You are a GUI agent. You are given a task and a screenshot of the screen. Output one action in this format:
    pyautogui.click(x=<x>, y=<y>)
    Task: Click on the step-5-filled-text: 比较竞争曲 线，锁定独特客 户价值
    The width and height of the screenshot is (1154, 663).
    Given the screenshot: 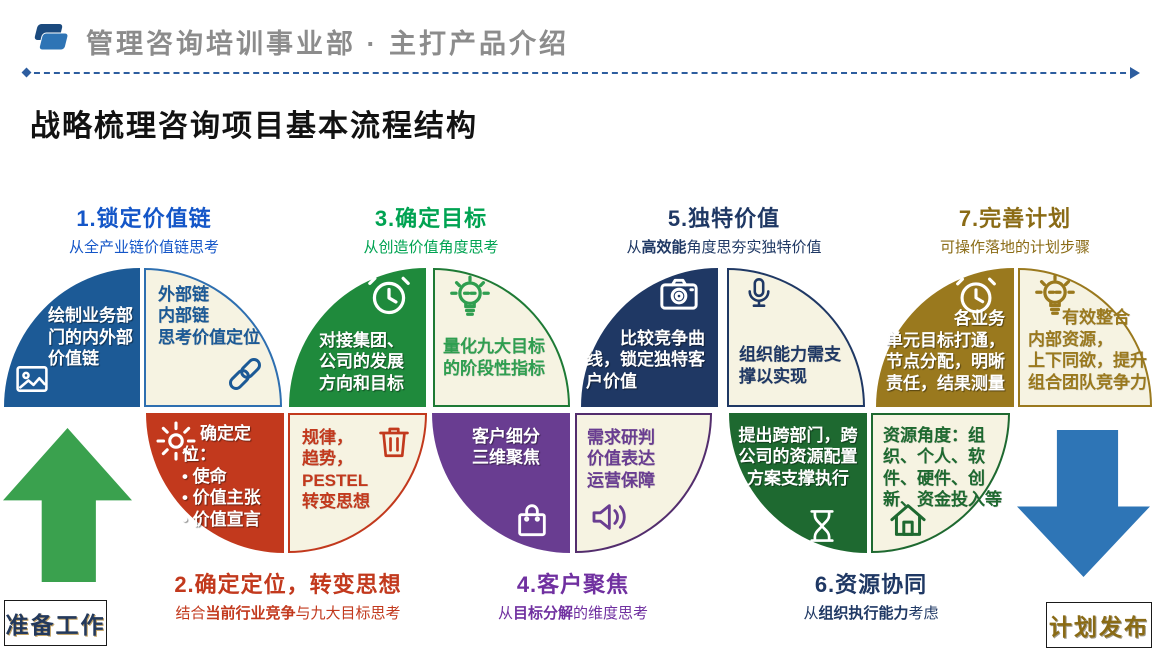 What is the action you would take?
    pyautogui.click(x=645, y=359)
    